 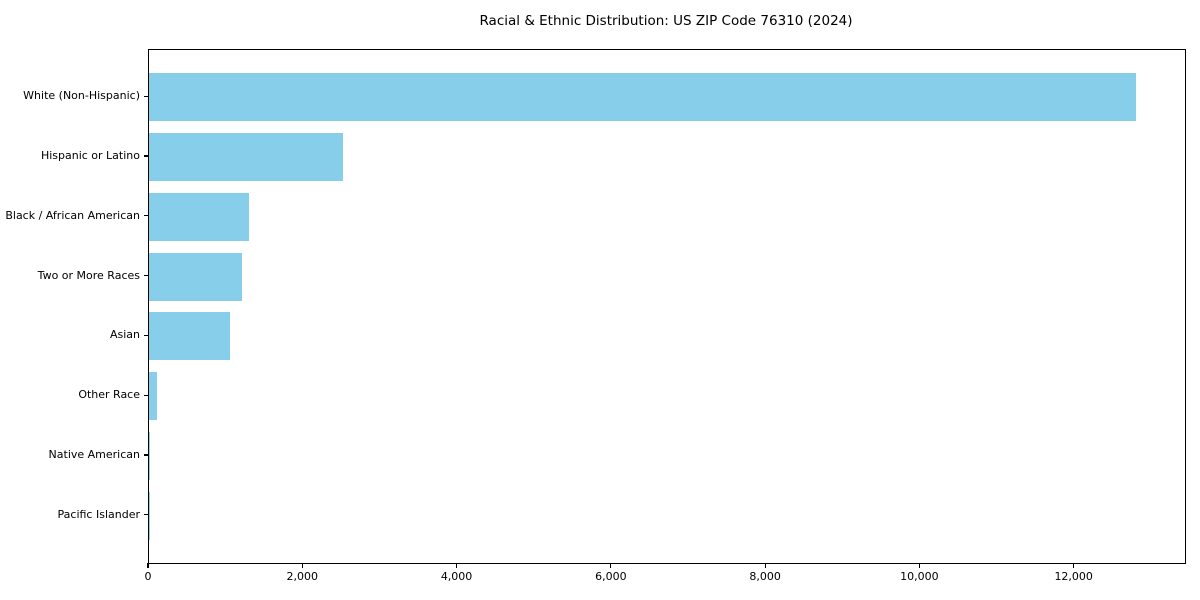 I want to click on x-tick-label: 2,000, so click(x=302, y=576).